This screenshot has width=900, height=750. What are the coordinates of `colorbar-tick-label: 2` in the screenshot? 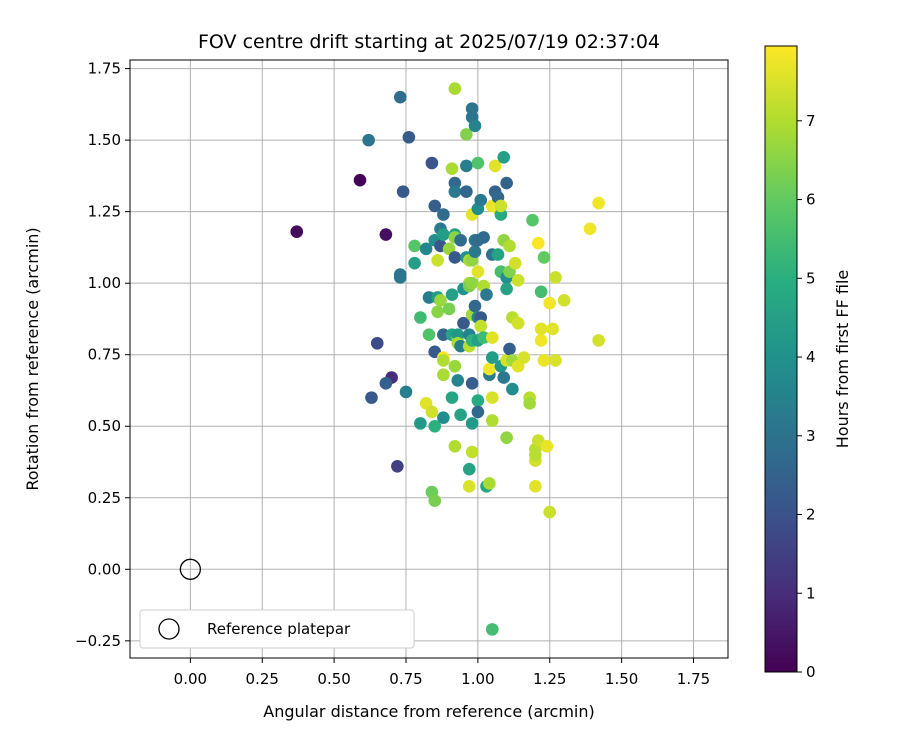 It's located at (811, 515).